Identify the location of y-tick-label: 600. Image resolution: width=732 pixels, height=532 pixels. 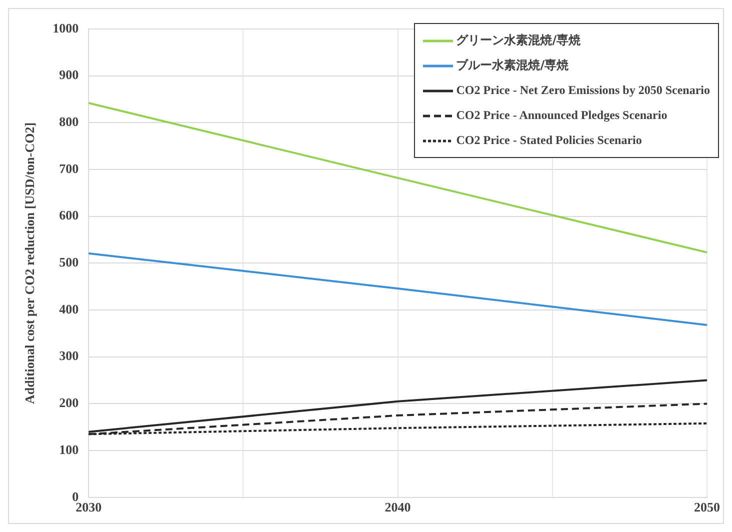
(69, 215).